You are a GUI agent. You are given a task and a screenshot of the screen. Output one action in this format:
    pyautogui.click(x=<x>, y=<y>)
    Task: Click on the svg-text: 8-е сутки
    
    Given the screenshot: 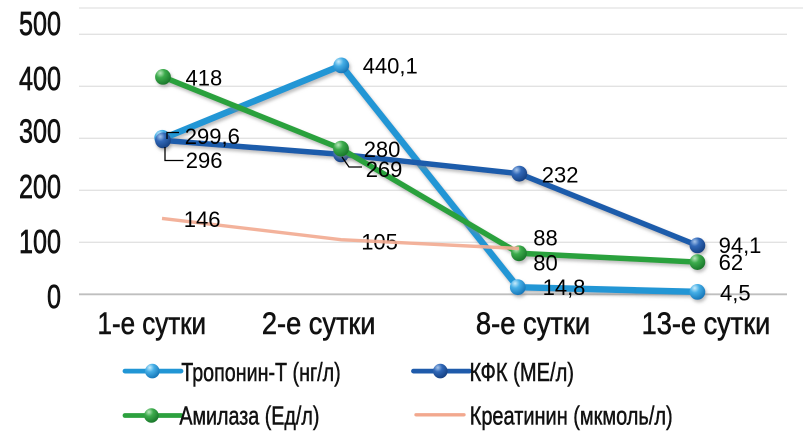 What is the action you would take?
    pyautogui.click(x=533, y=323)
    